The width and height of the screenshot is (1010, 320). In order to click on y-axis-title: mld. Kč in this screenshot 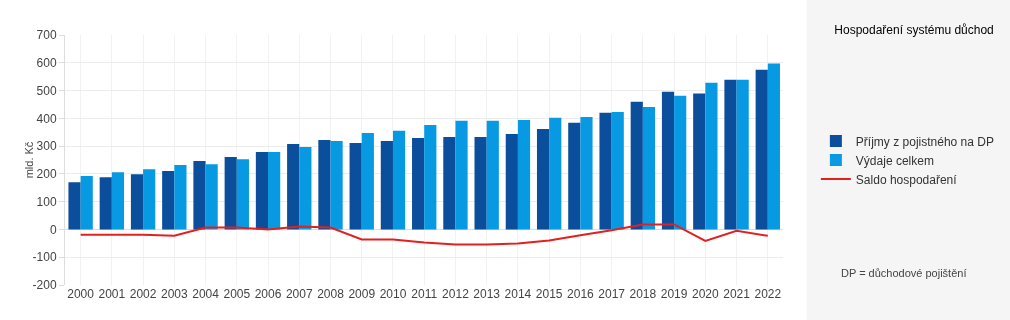, I will do `click(28, 160)`.